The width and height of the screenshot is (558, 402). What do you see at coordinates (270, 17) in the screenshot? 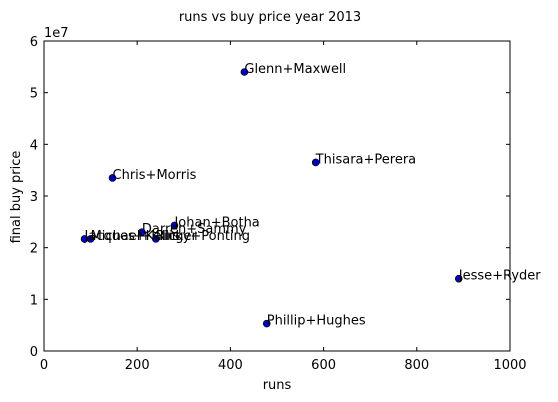
I see `chart-title: runs vs buy price year 2013` at bounding box center [270, 17].